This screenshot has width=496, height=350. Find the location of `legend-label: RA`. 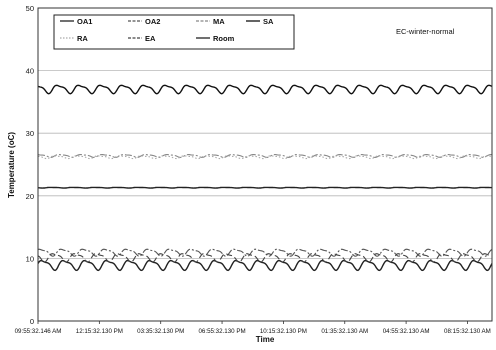

legend-label: RA is located at coordinates (82, 38).